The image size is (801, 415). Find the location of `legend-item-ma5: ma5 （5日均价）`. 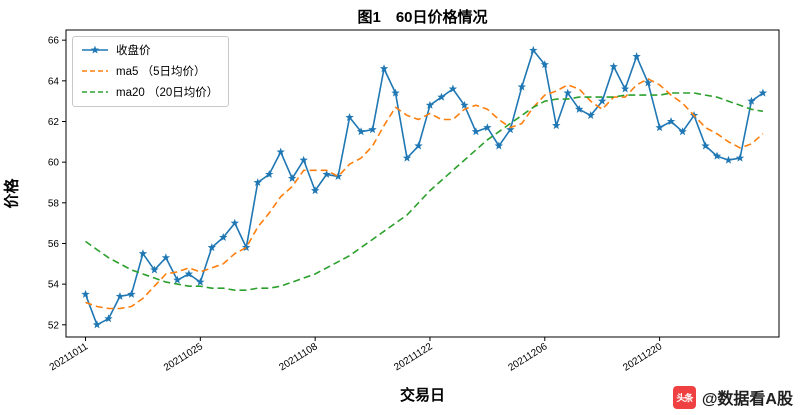

legend-item-ma5: ma5 （5日均价） is located at coordinates (149, 71).